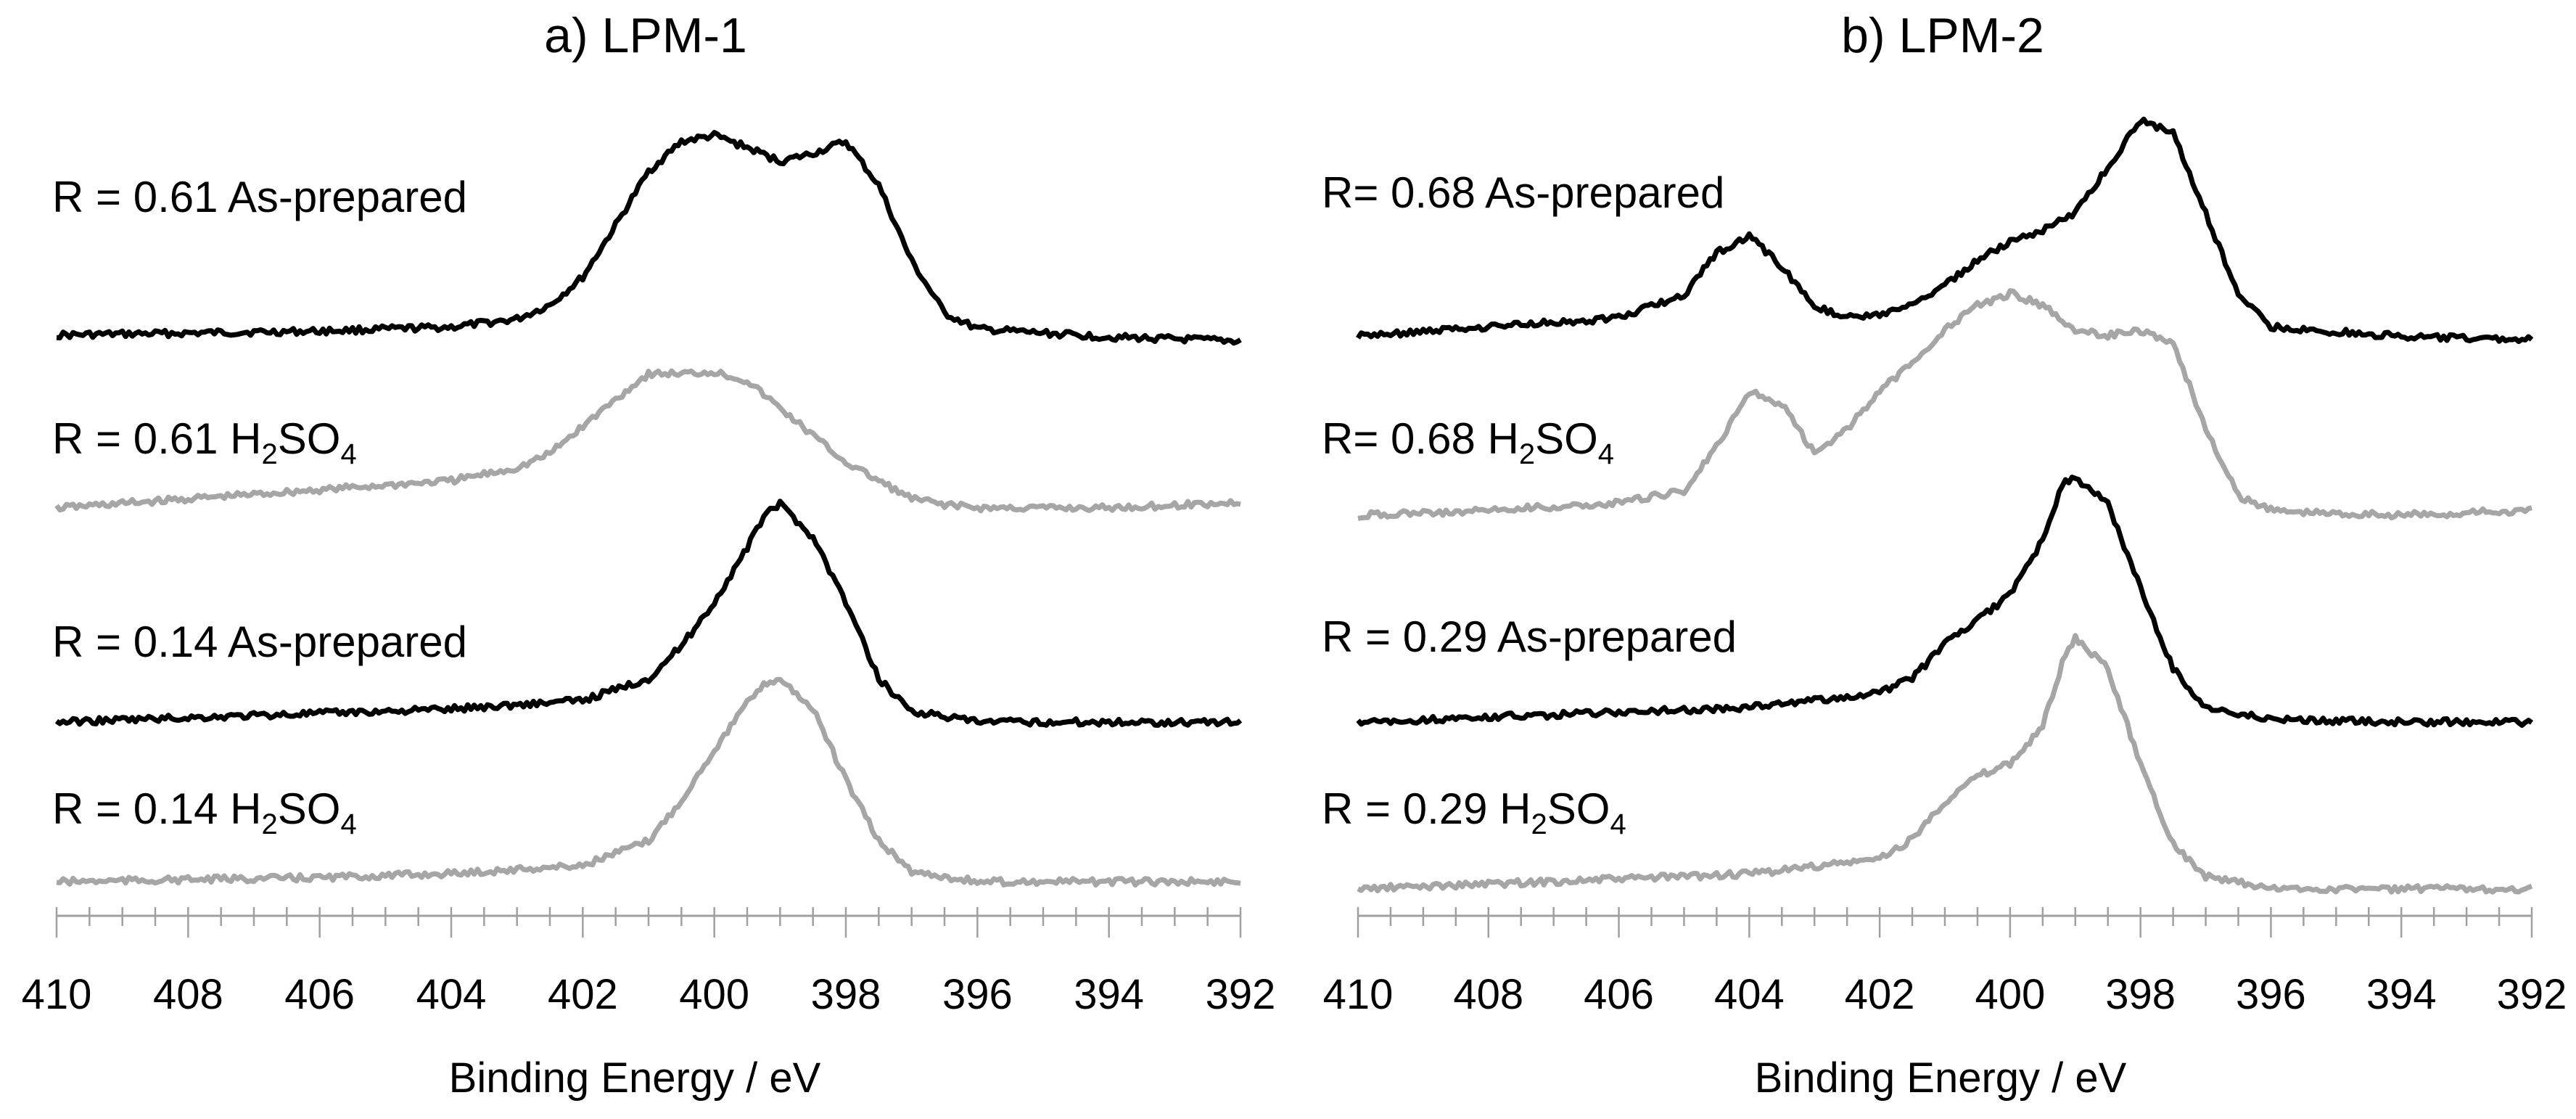 The image size is (2576, 1119). I want to click on label-text: R = 0.14 H, so click(157, 808).